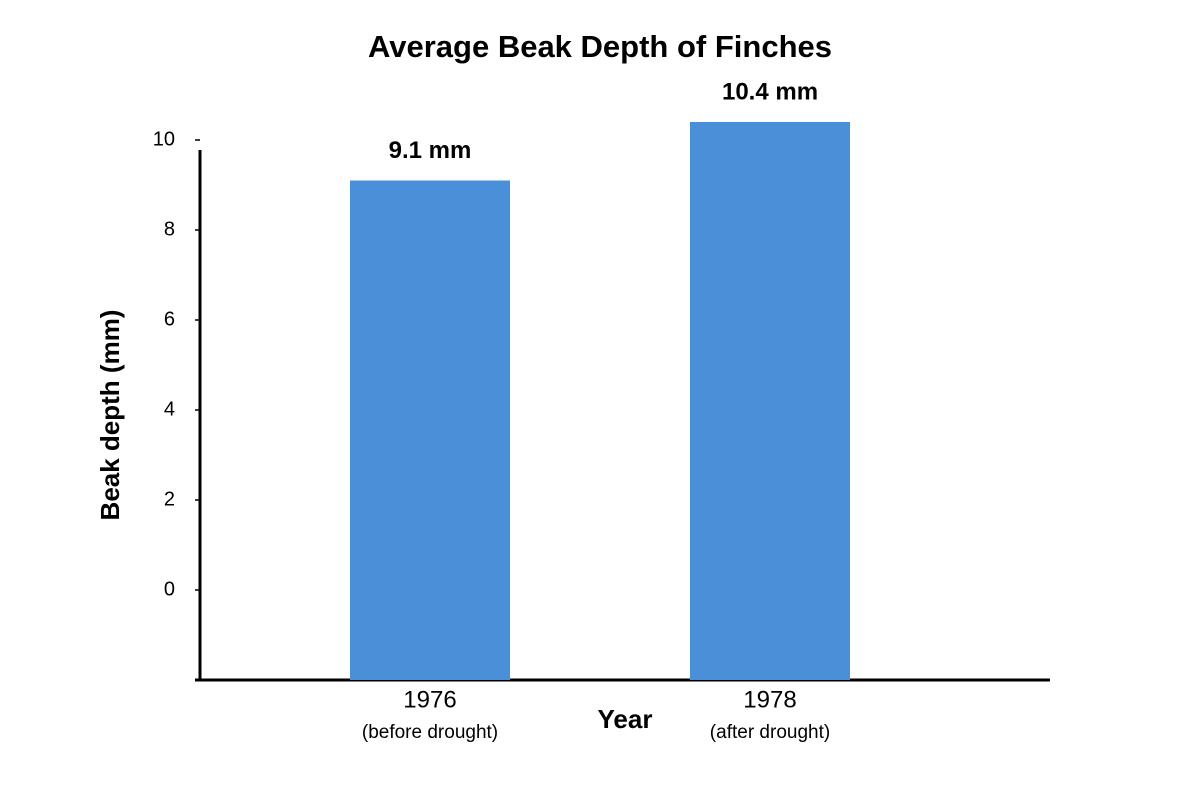  What do you see at coordinates (625, 719) in the screenshot?
I see `x-axis-label: Year` at bounding box center [625, 719].